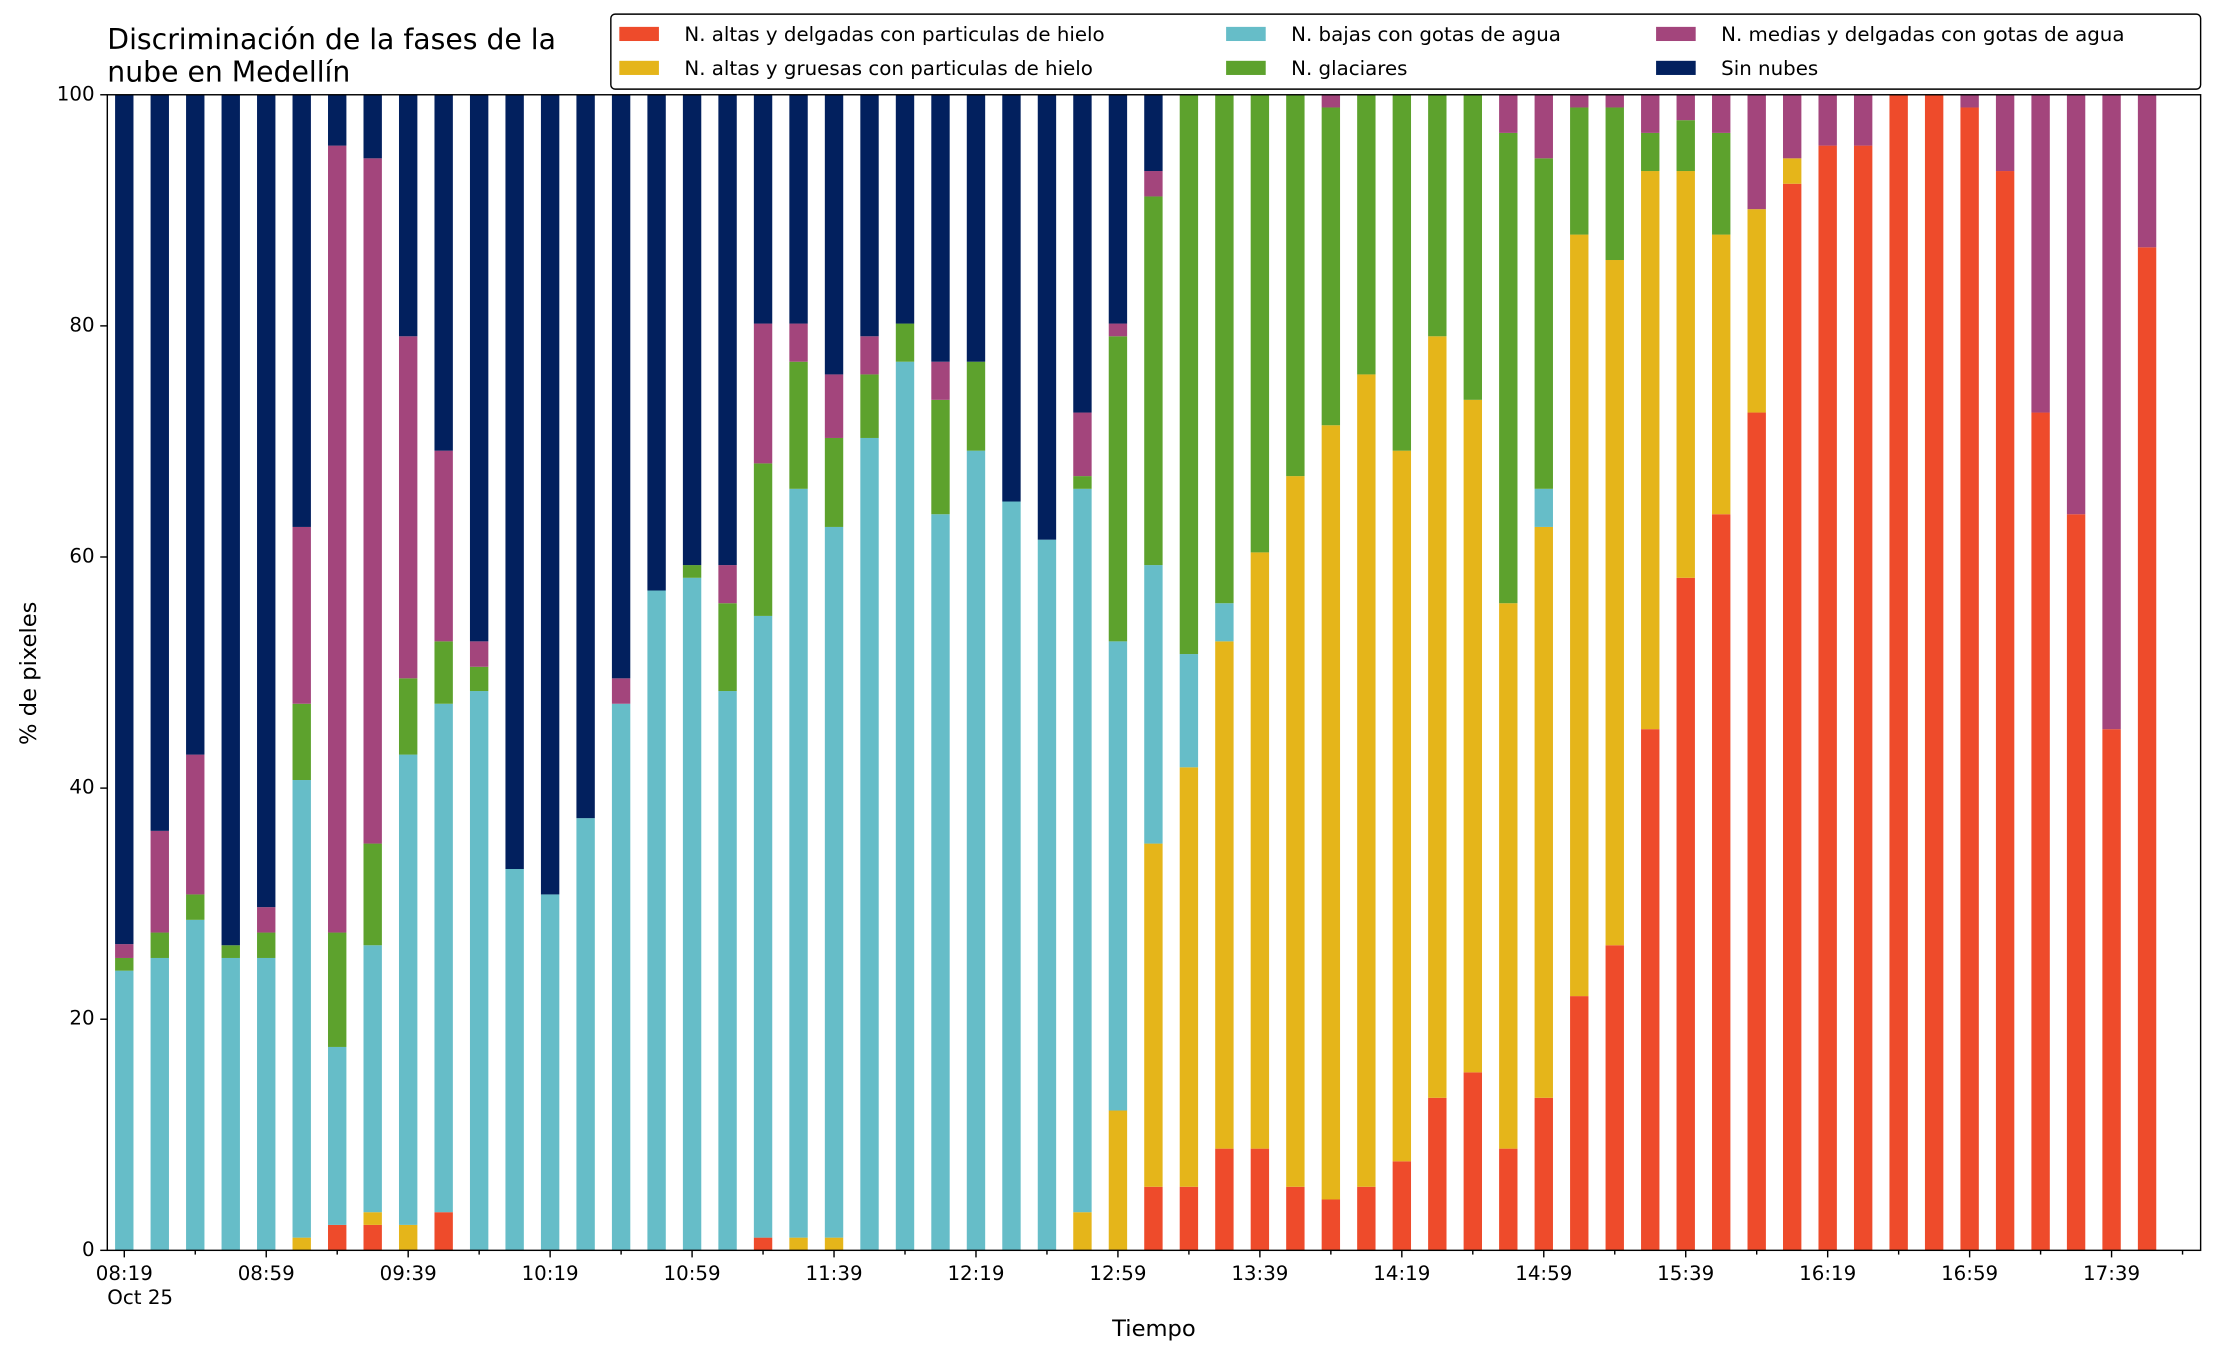  I want to click on x-tick-label: 12:19, so click(975, 1273).